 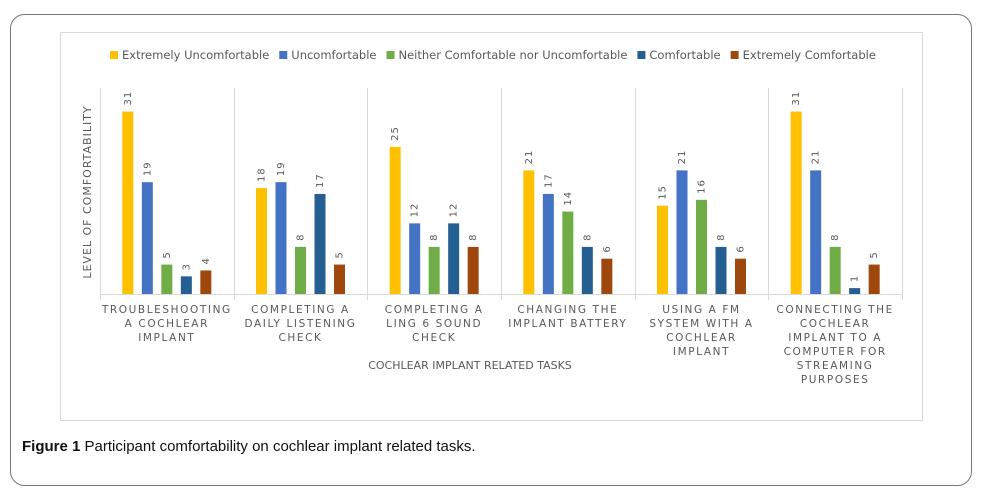 What do you see at coordinates (395, 133) in the screenshot?
I see `data-label: 25` at bounding box center [395, 133].